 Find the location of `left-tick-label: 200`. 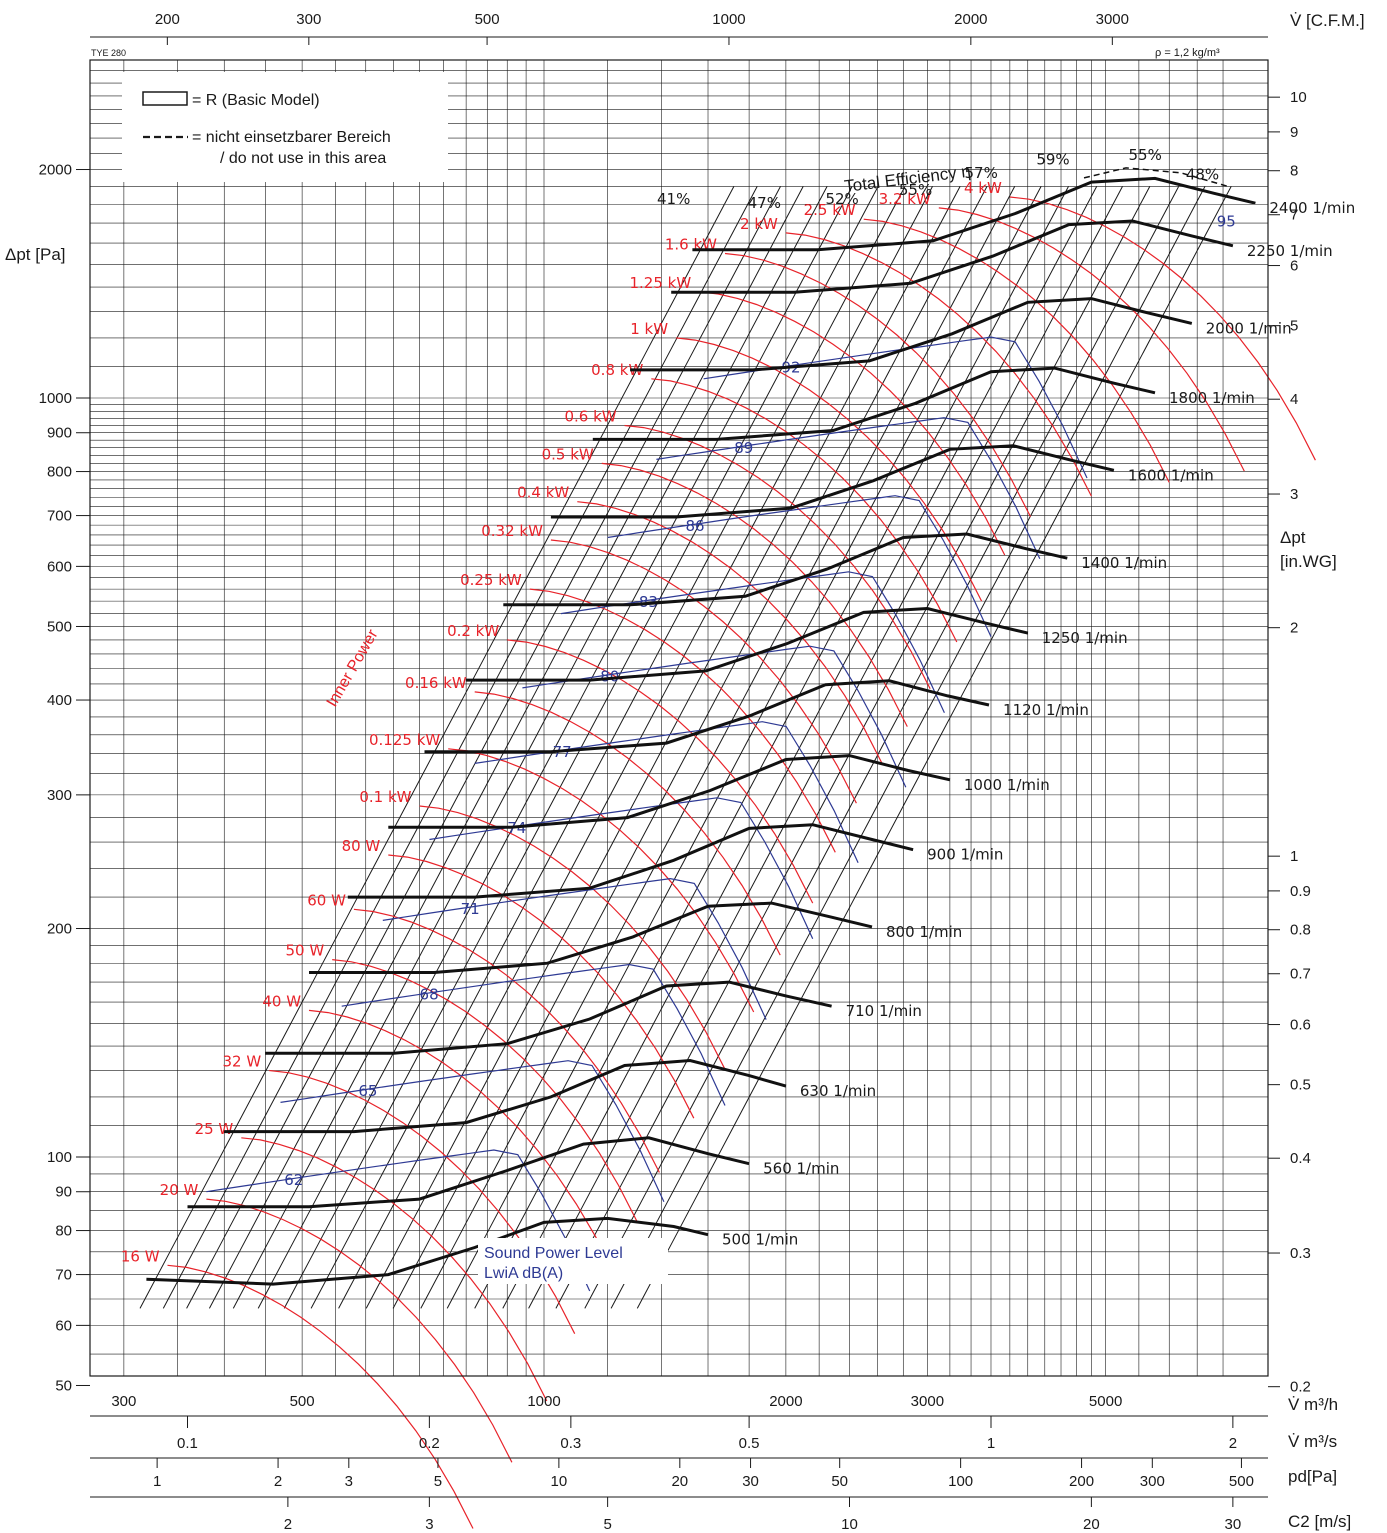

left-tick-label: 200 is located at coordinates (59, 929).